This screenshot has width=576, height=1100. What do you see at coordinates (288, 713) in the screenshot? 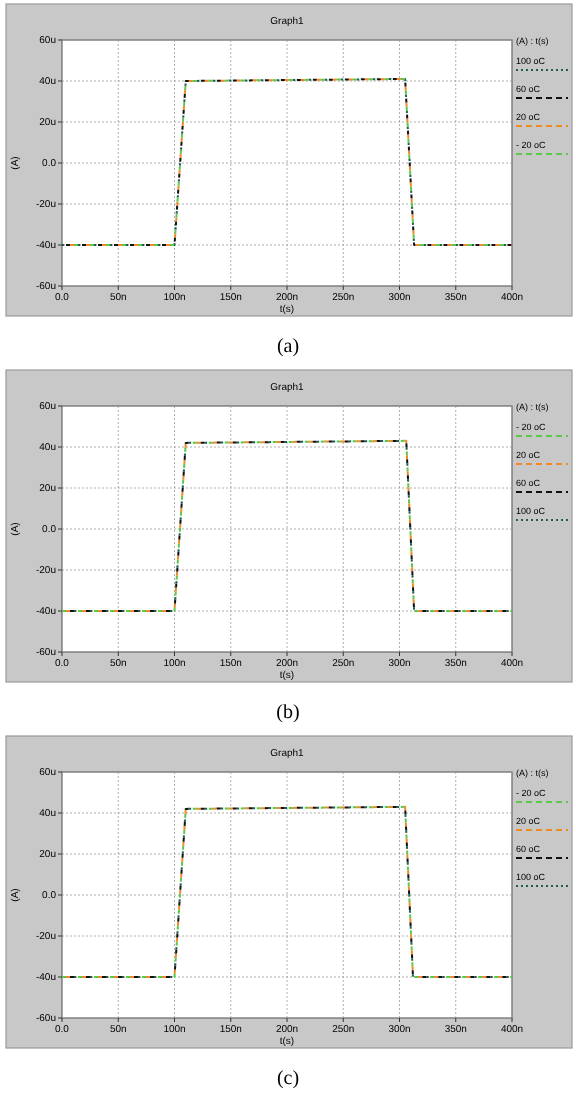
I see `text: (b)` at bounding box center [288, 713].